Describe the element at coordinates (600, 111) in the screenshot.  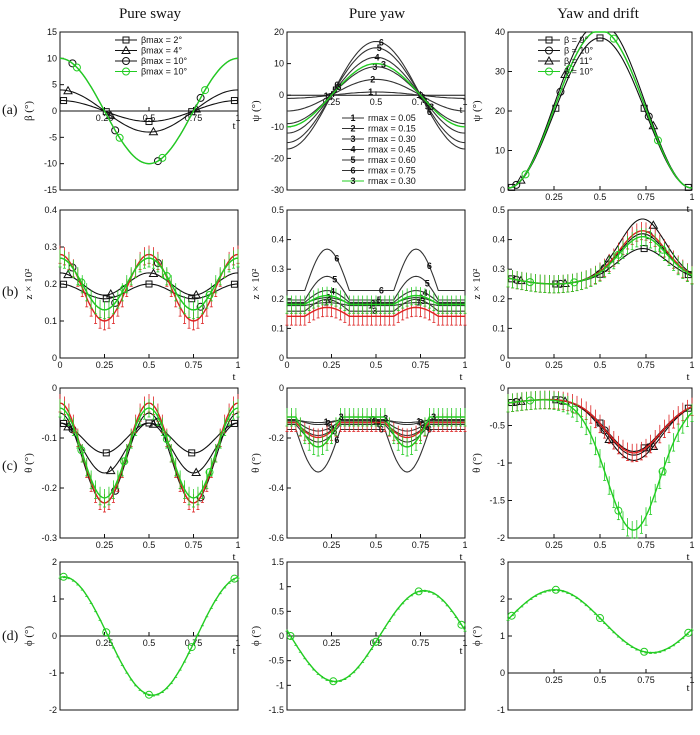
I see `plot-frame` at that location.